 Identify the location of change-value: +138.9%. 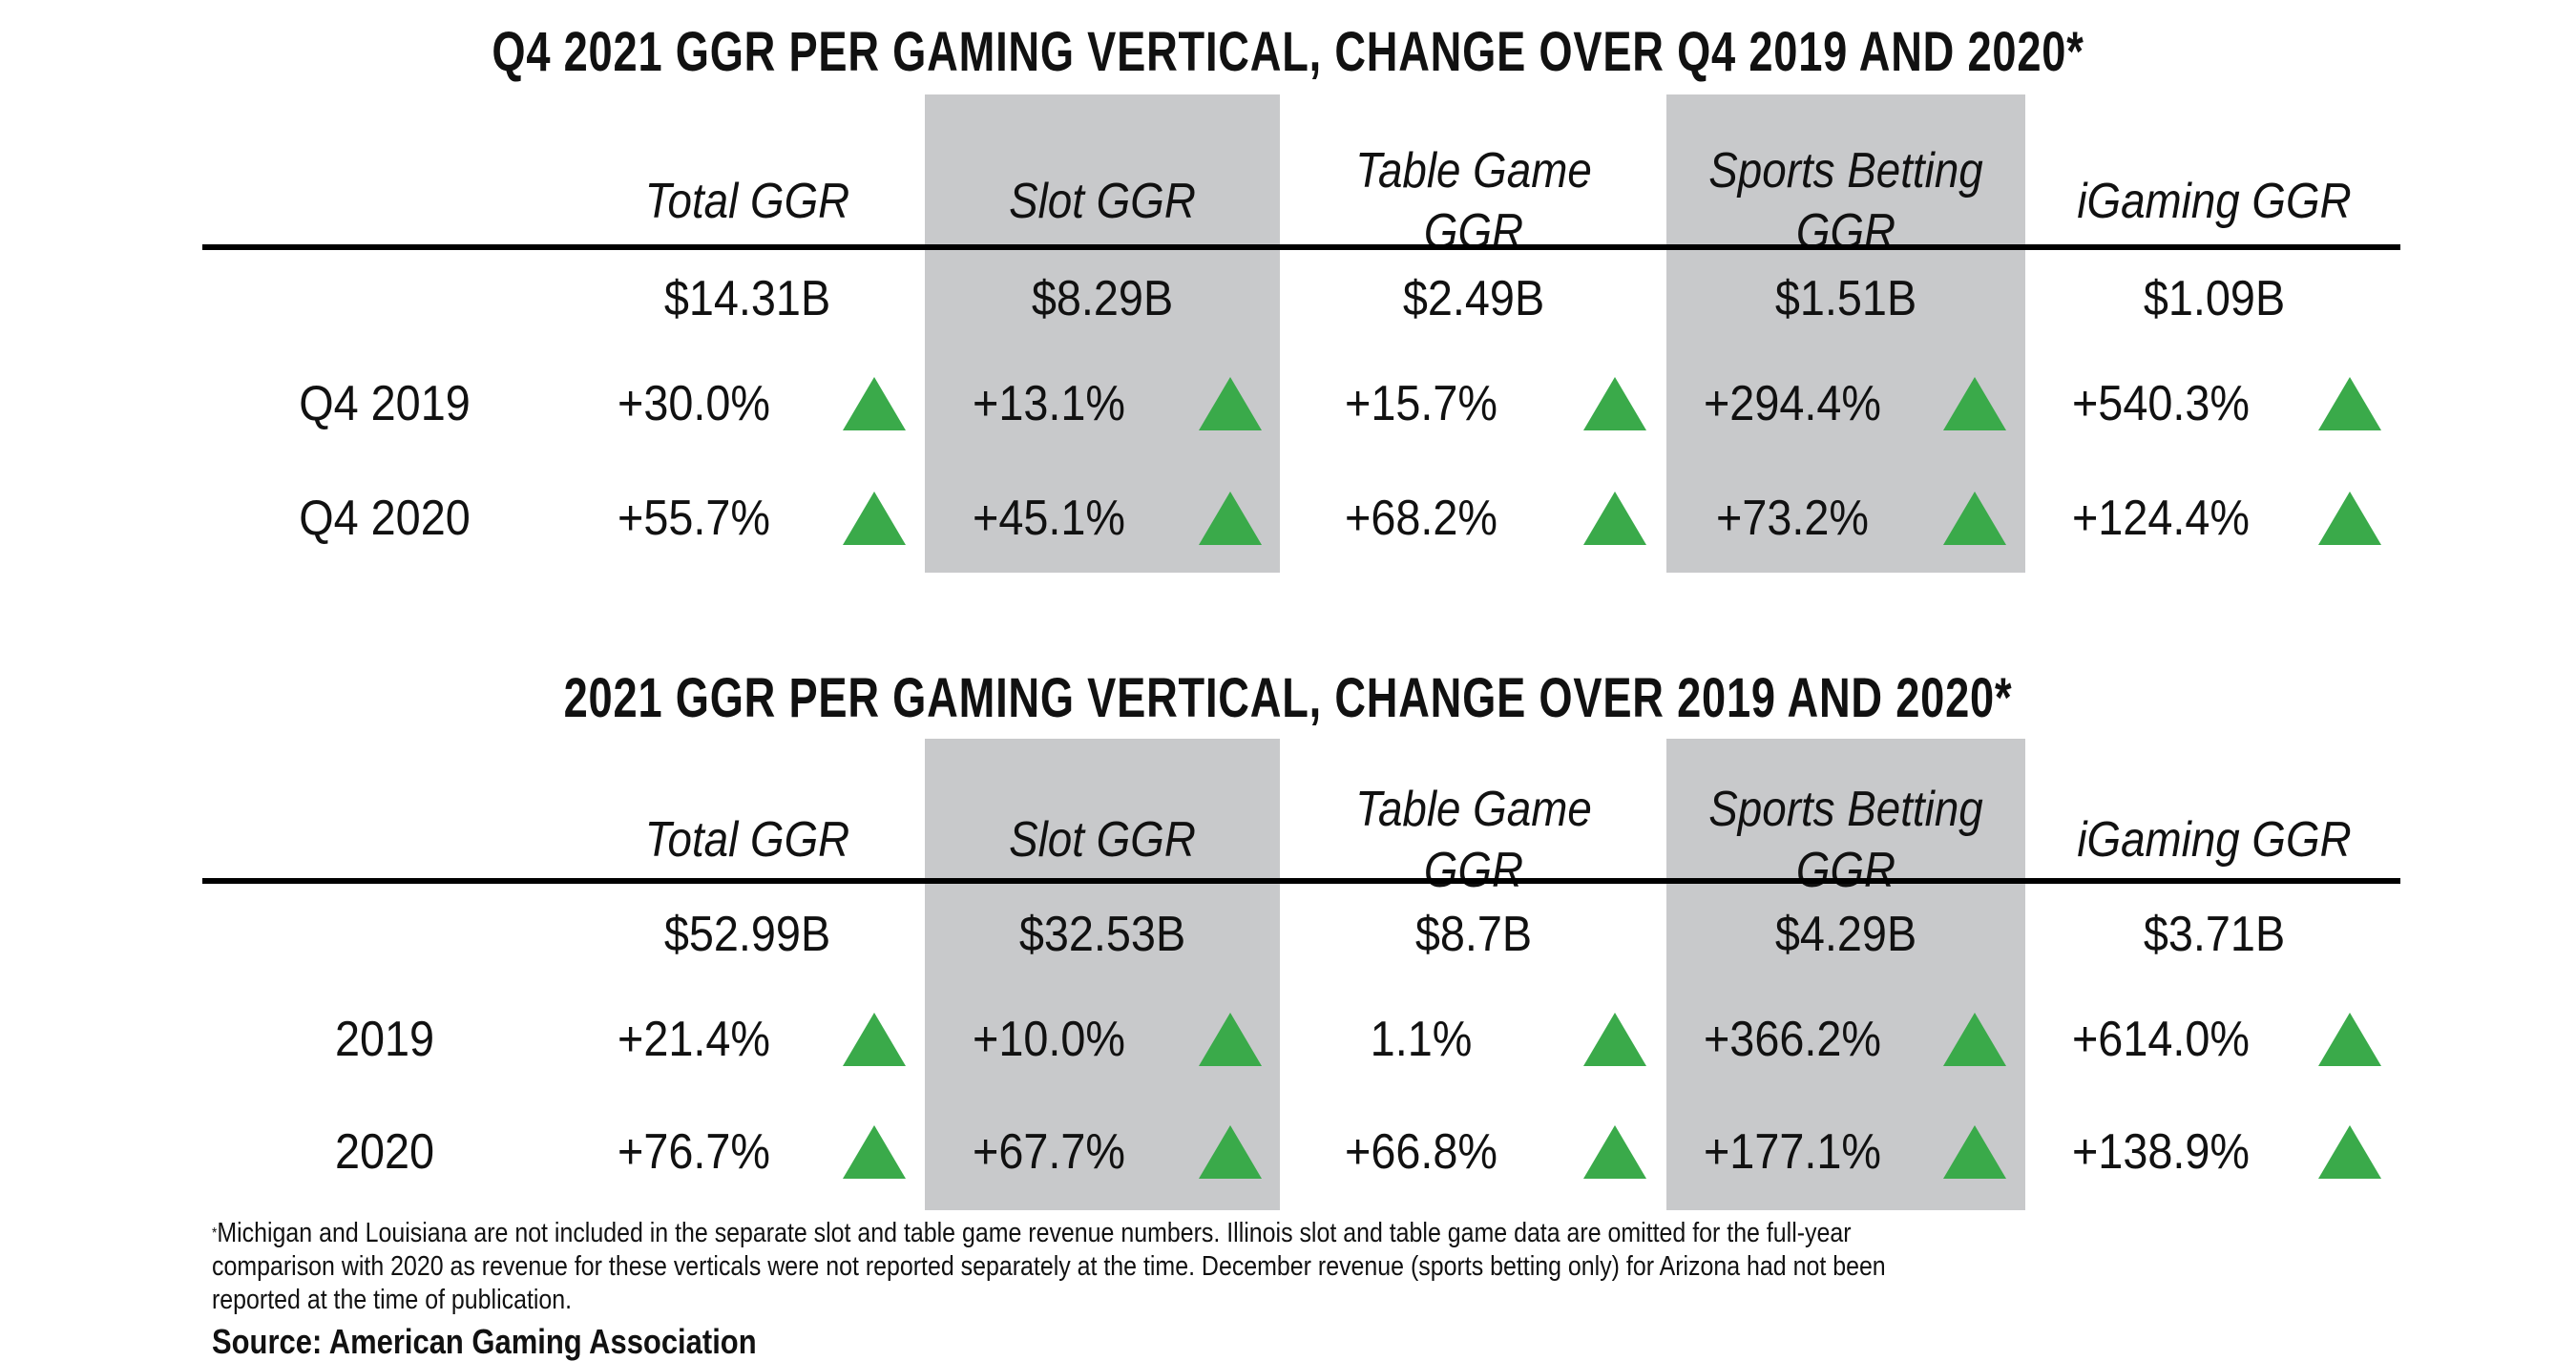
(2161, 1152).